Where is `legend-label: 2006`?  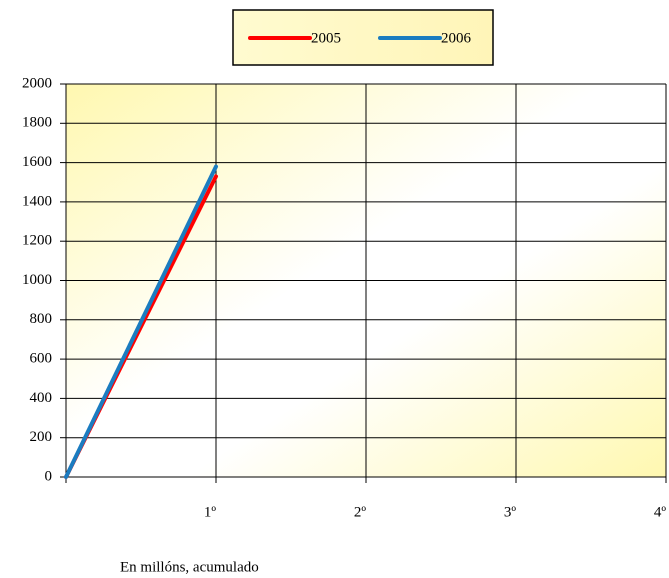 legend-label: 2006 is located at coordinates (456, 38).